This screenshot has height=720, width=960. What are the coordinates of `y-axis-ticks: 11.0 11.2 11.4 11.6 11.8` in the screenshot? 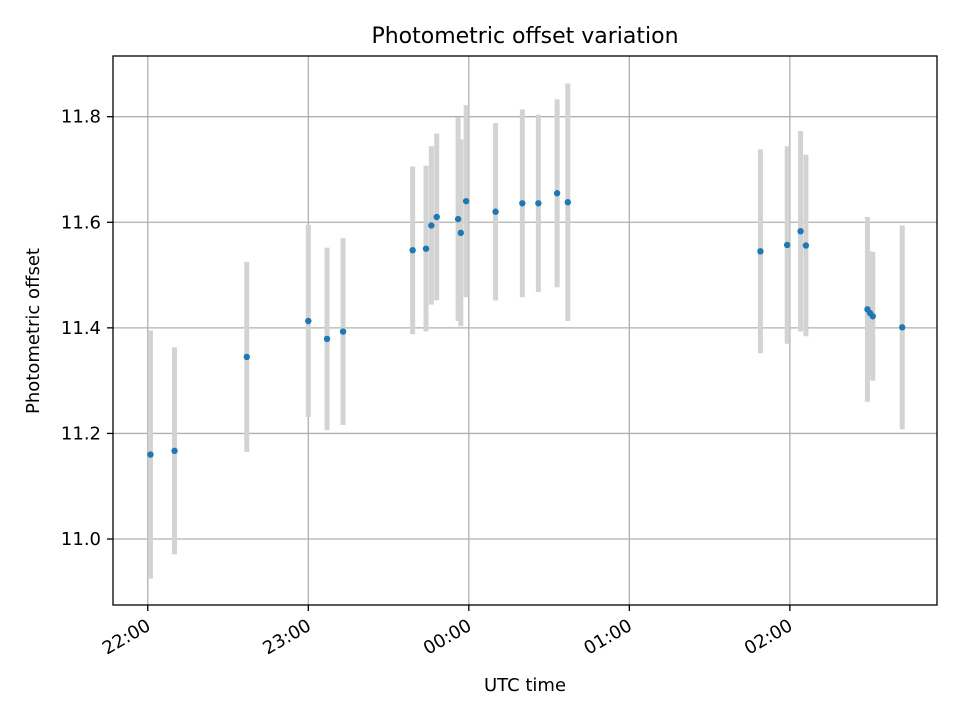 It's located at (87, 328).